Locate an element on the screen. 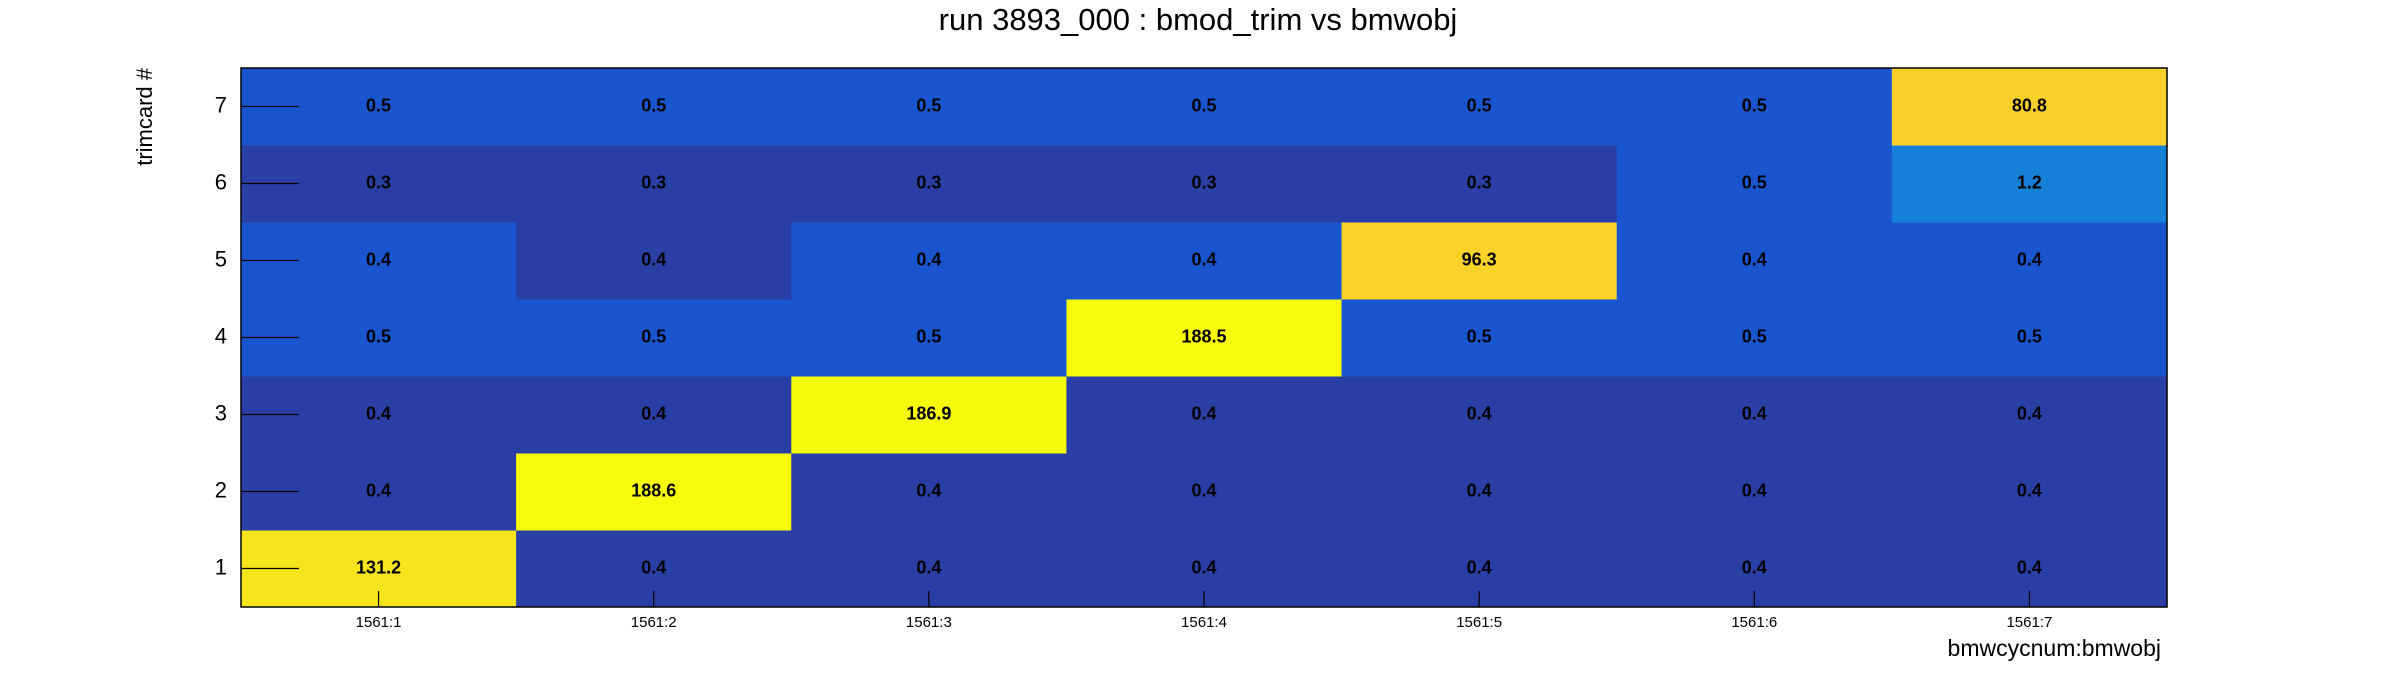 The height and width of the screenshot is (677, 2396). x-tick-label: 1561:6 is located at coordinates (1754, 622).